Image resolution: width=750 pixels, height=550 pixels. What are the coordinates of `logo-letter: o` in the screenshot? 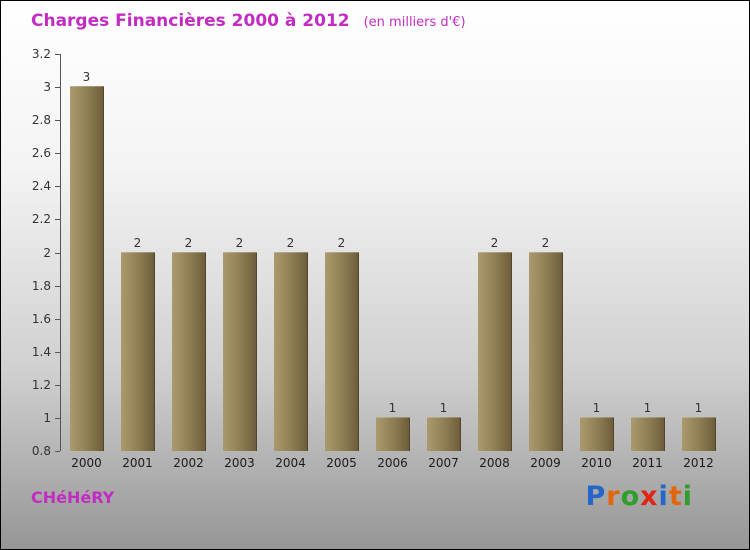 It's located at (630, 496).